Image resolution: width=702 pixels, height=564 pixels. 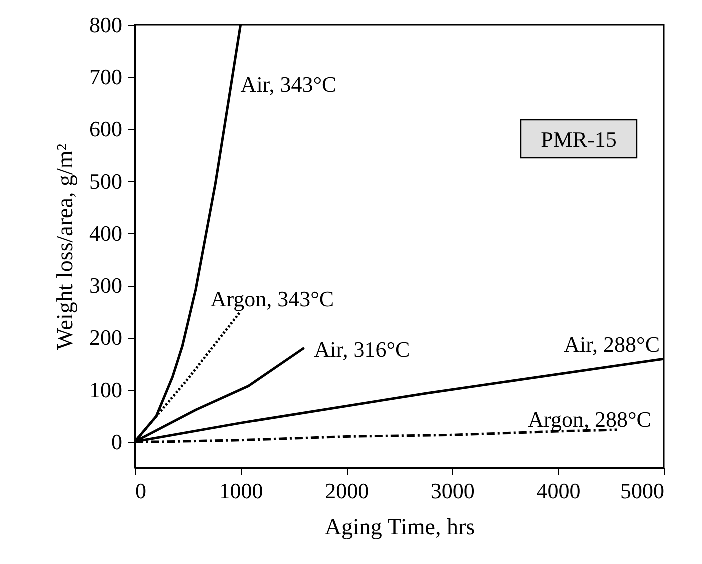 I want to click on x-tick-label: 4000, so click(x=558, y=491).